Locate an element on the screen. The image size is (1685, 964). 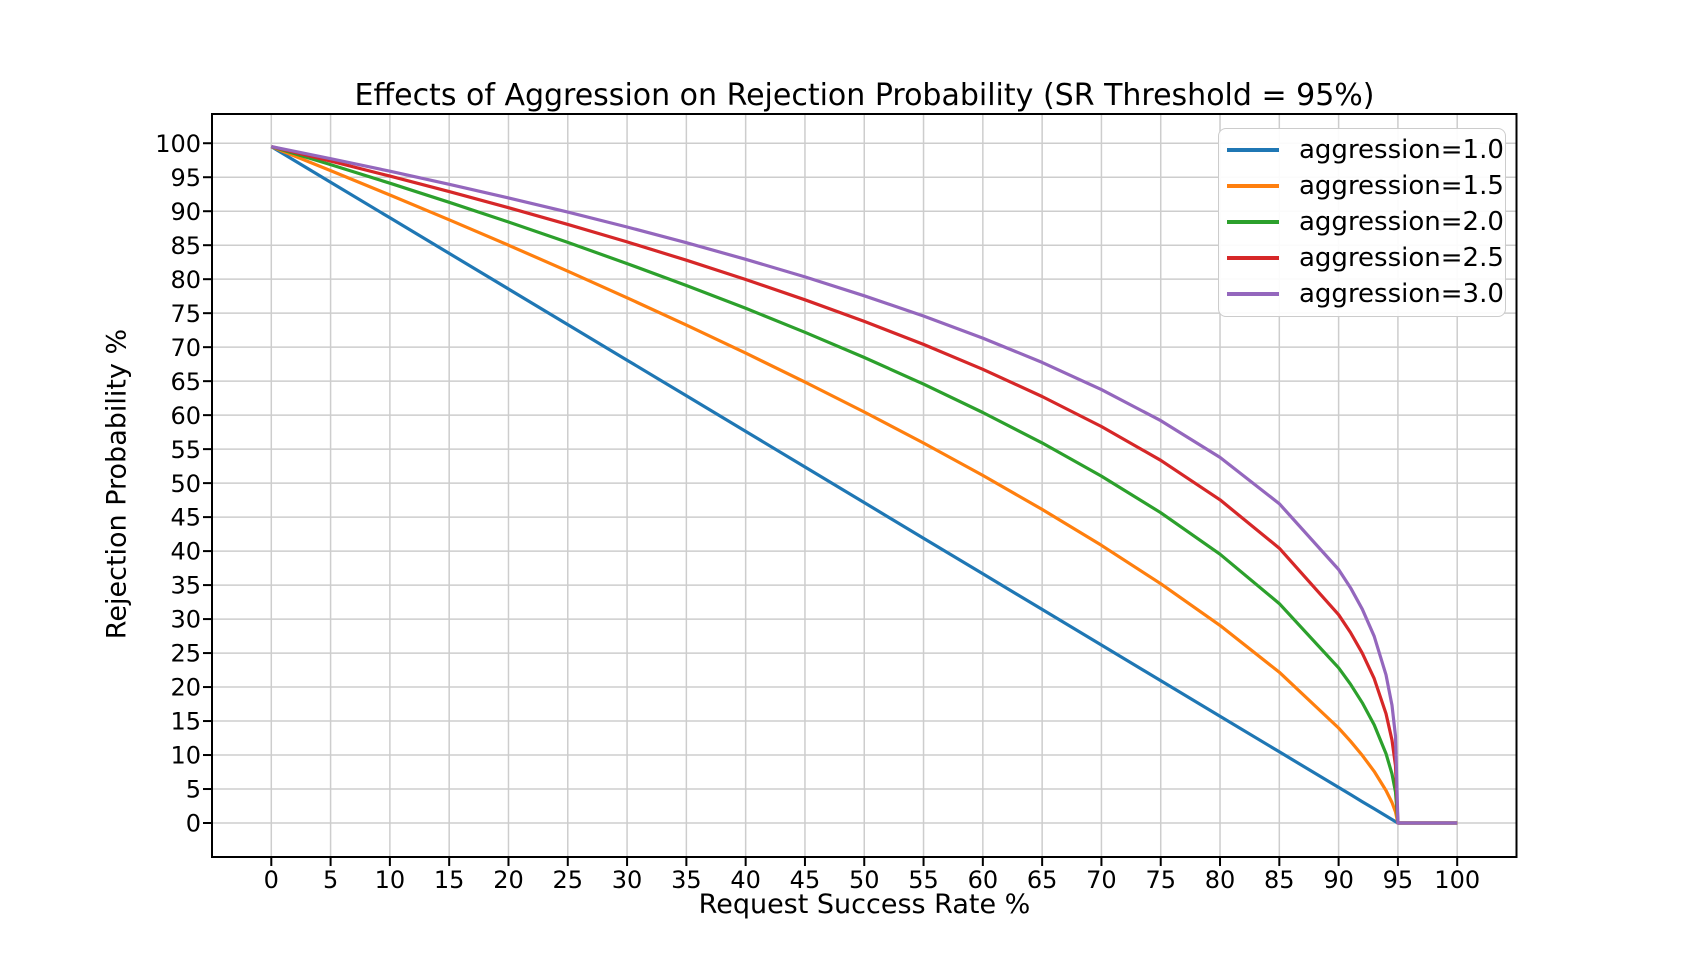
y-tick-label: 45 is located at coordinates (185, 518).